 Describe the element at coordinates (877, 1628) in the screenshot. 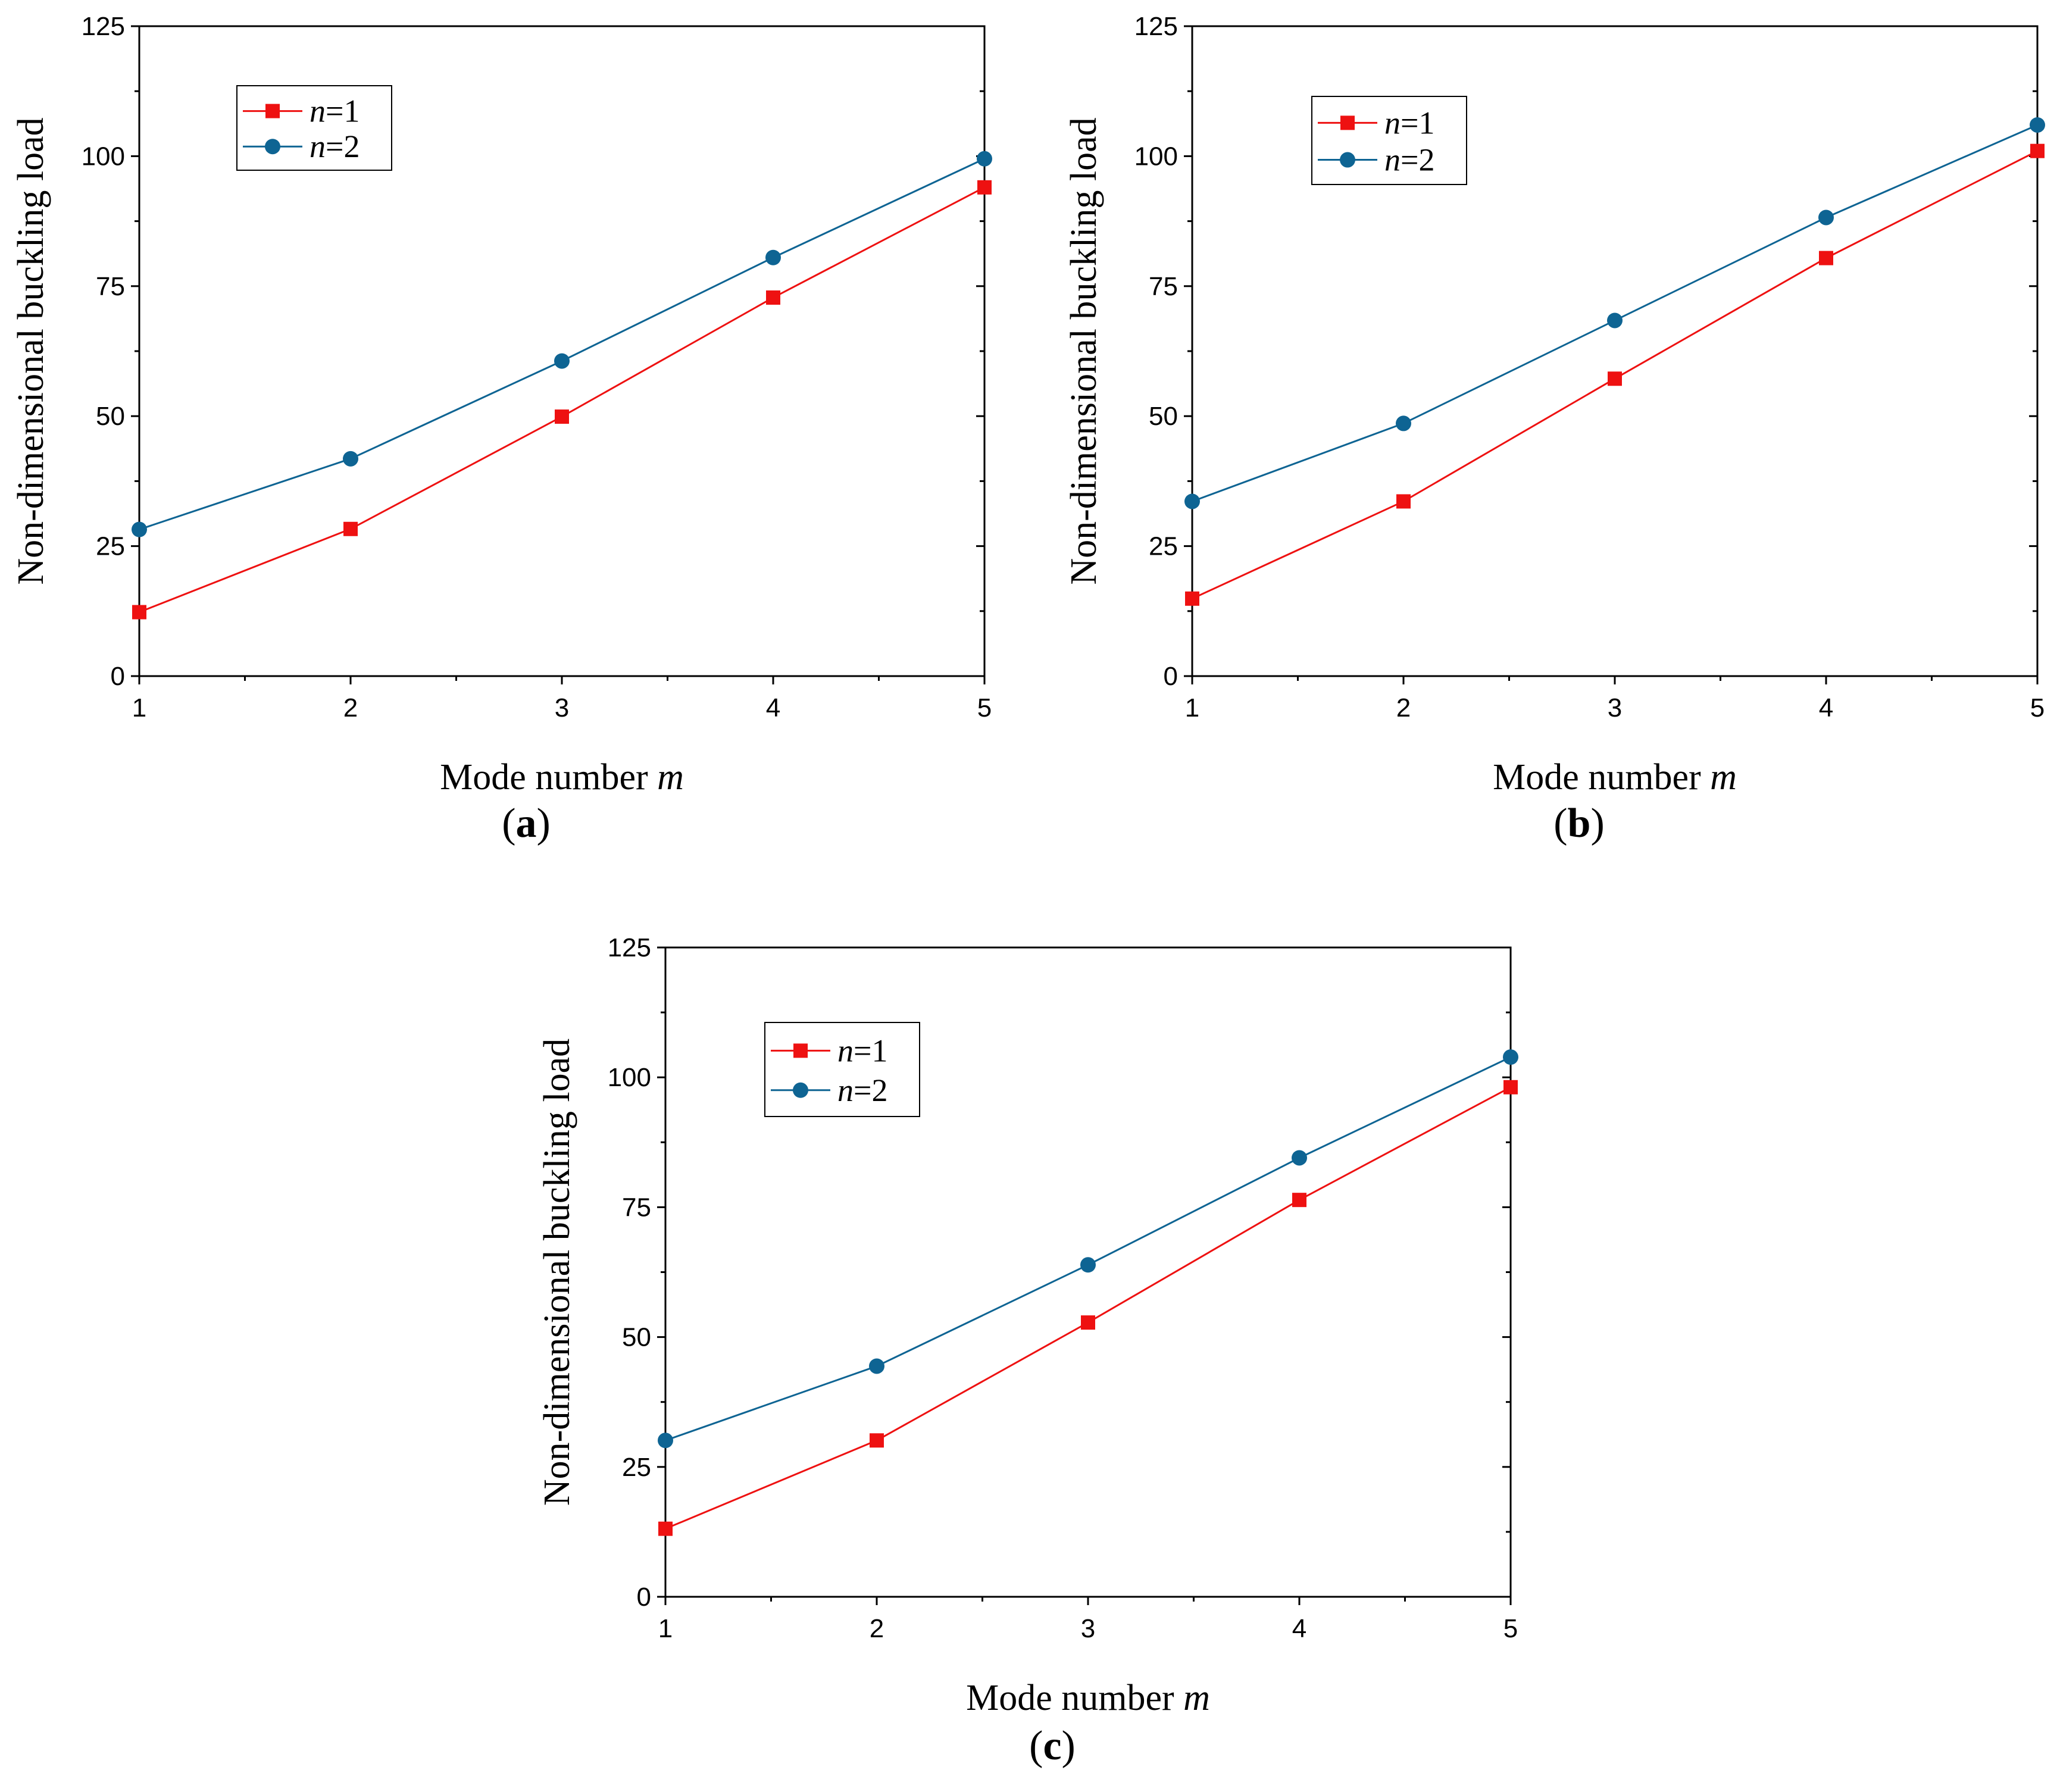

I see `x-tick-label: 2` at that location.